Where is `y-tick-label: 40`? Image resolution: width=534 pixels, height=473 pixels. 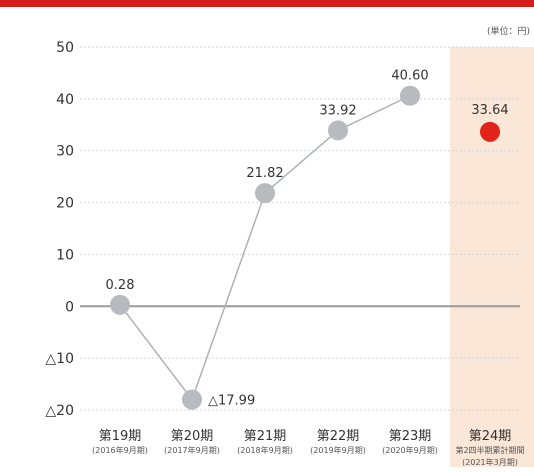
y-tick-label: 40 is located at coordinates (65, 100).